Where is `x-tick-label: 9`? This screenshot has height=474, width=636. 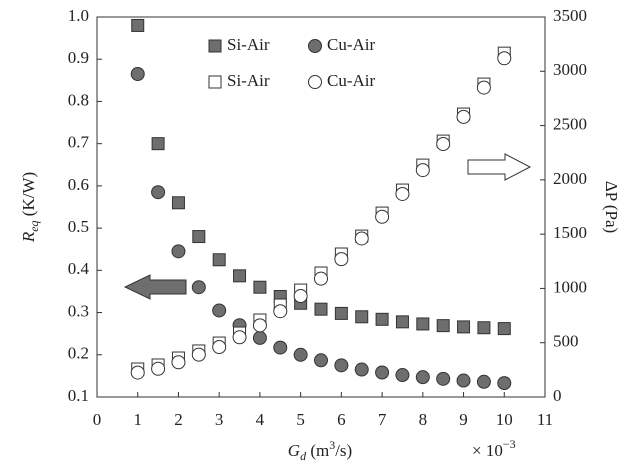
x-tick-label: 9 is located at coordinates (463, 419).